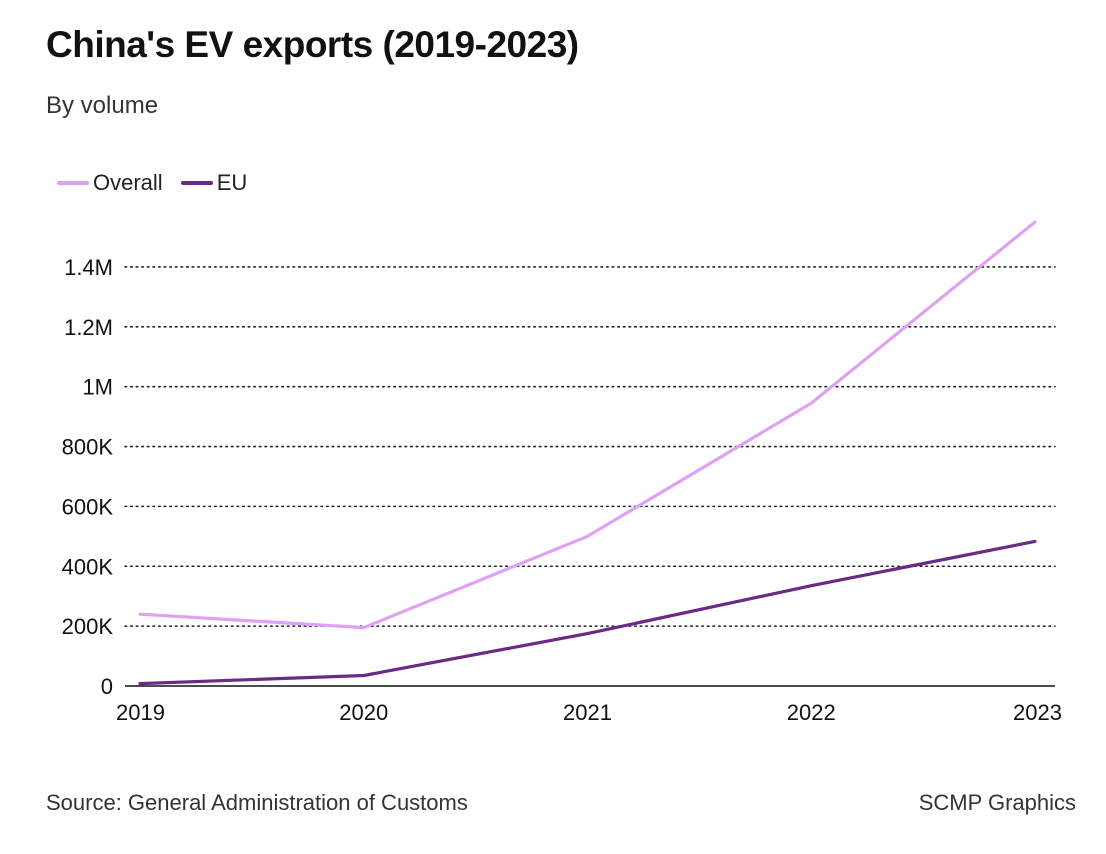  Describe the element at coordinates (88, 327) in the screenshot. I see `y-tick-label: 1.2M` at that location.